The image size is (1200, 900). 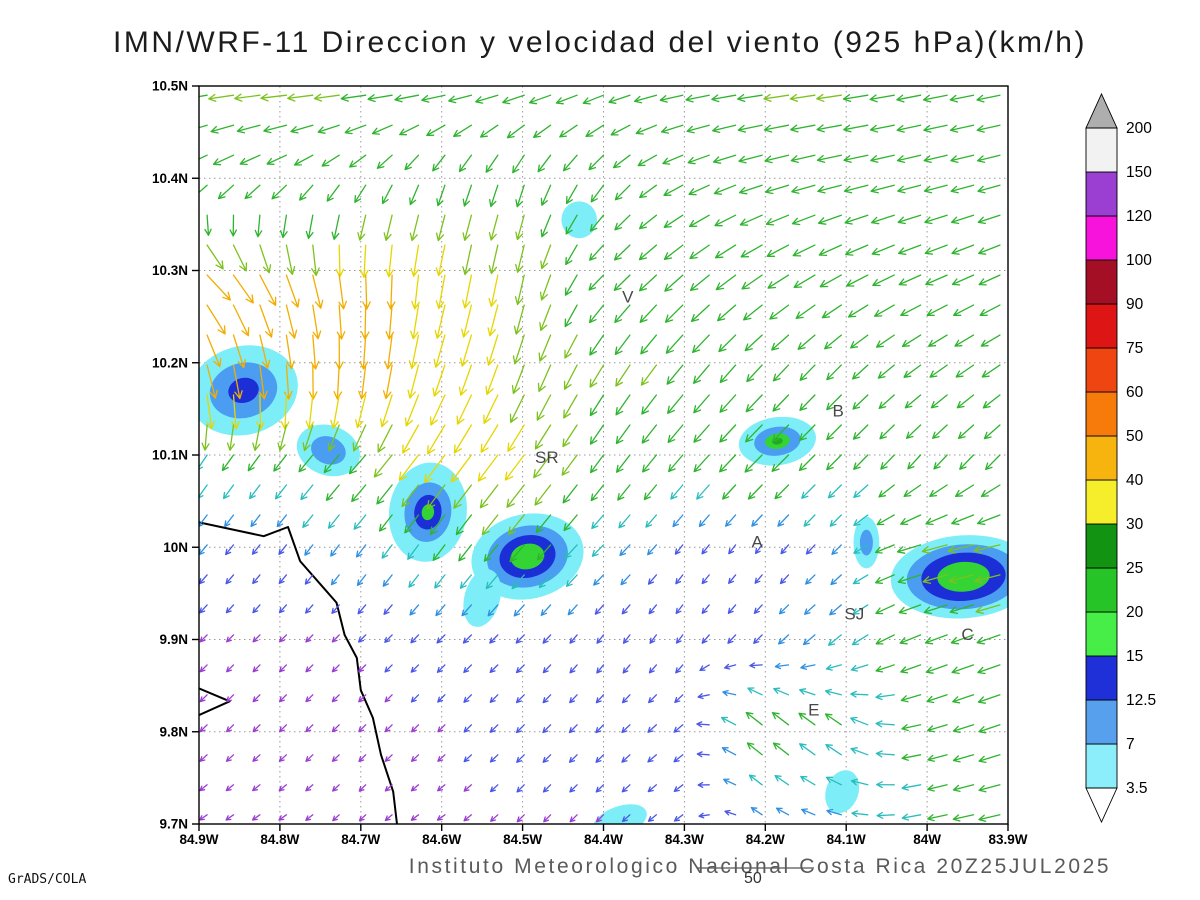 I want to click on x-tick-label: 84.9W, so click(x=198, y=839).